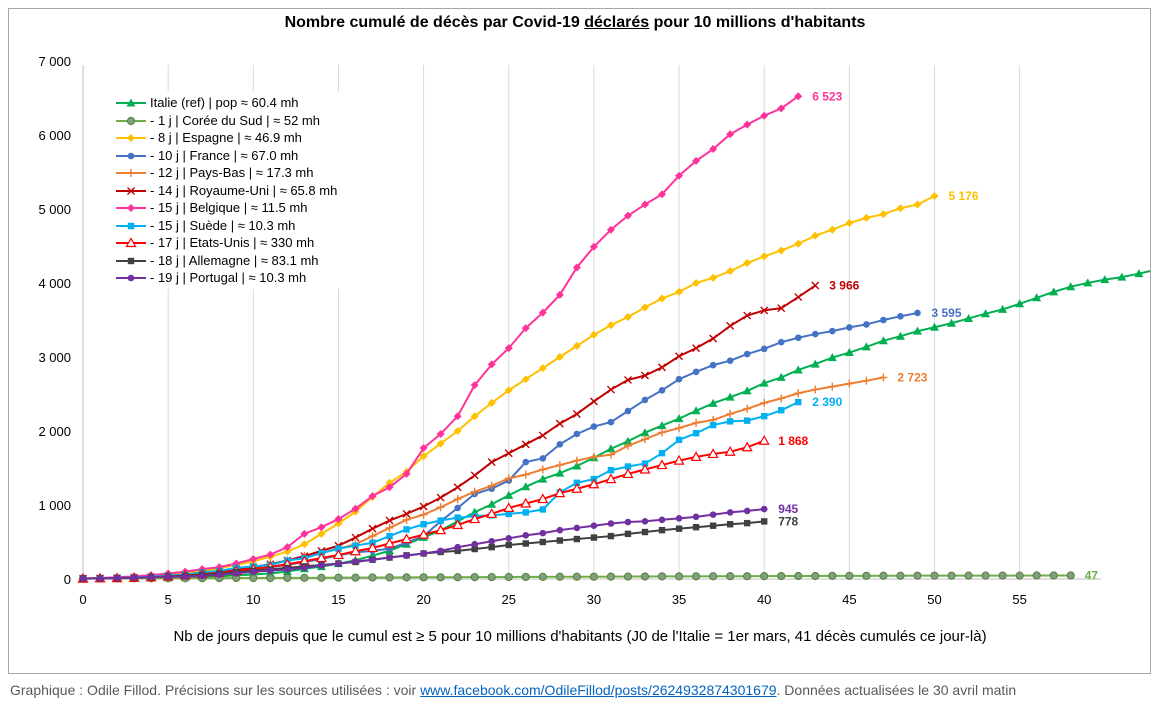  What do you see at coordinates (844, 286) in the screenshot?
I see `end-value-label: 3 966` at bounding box center [844, 286].